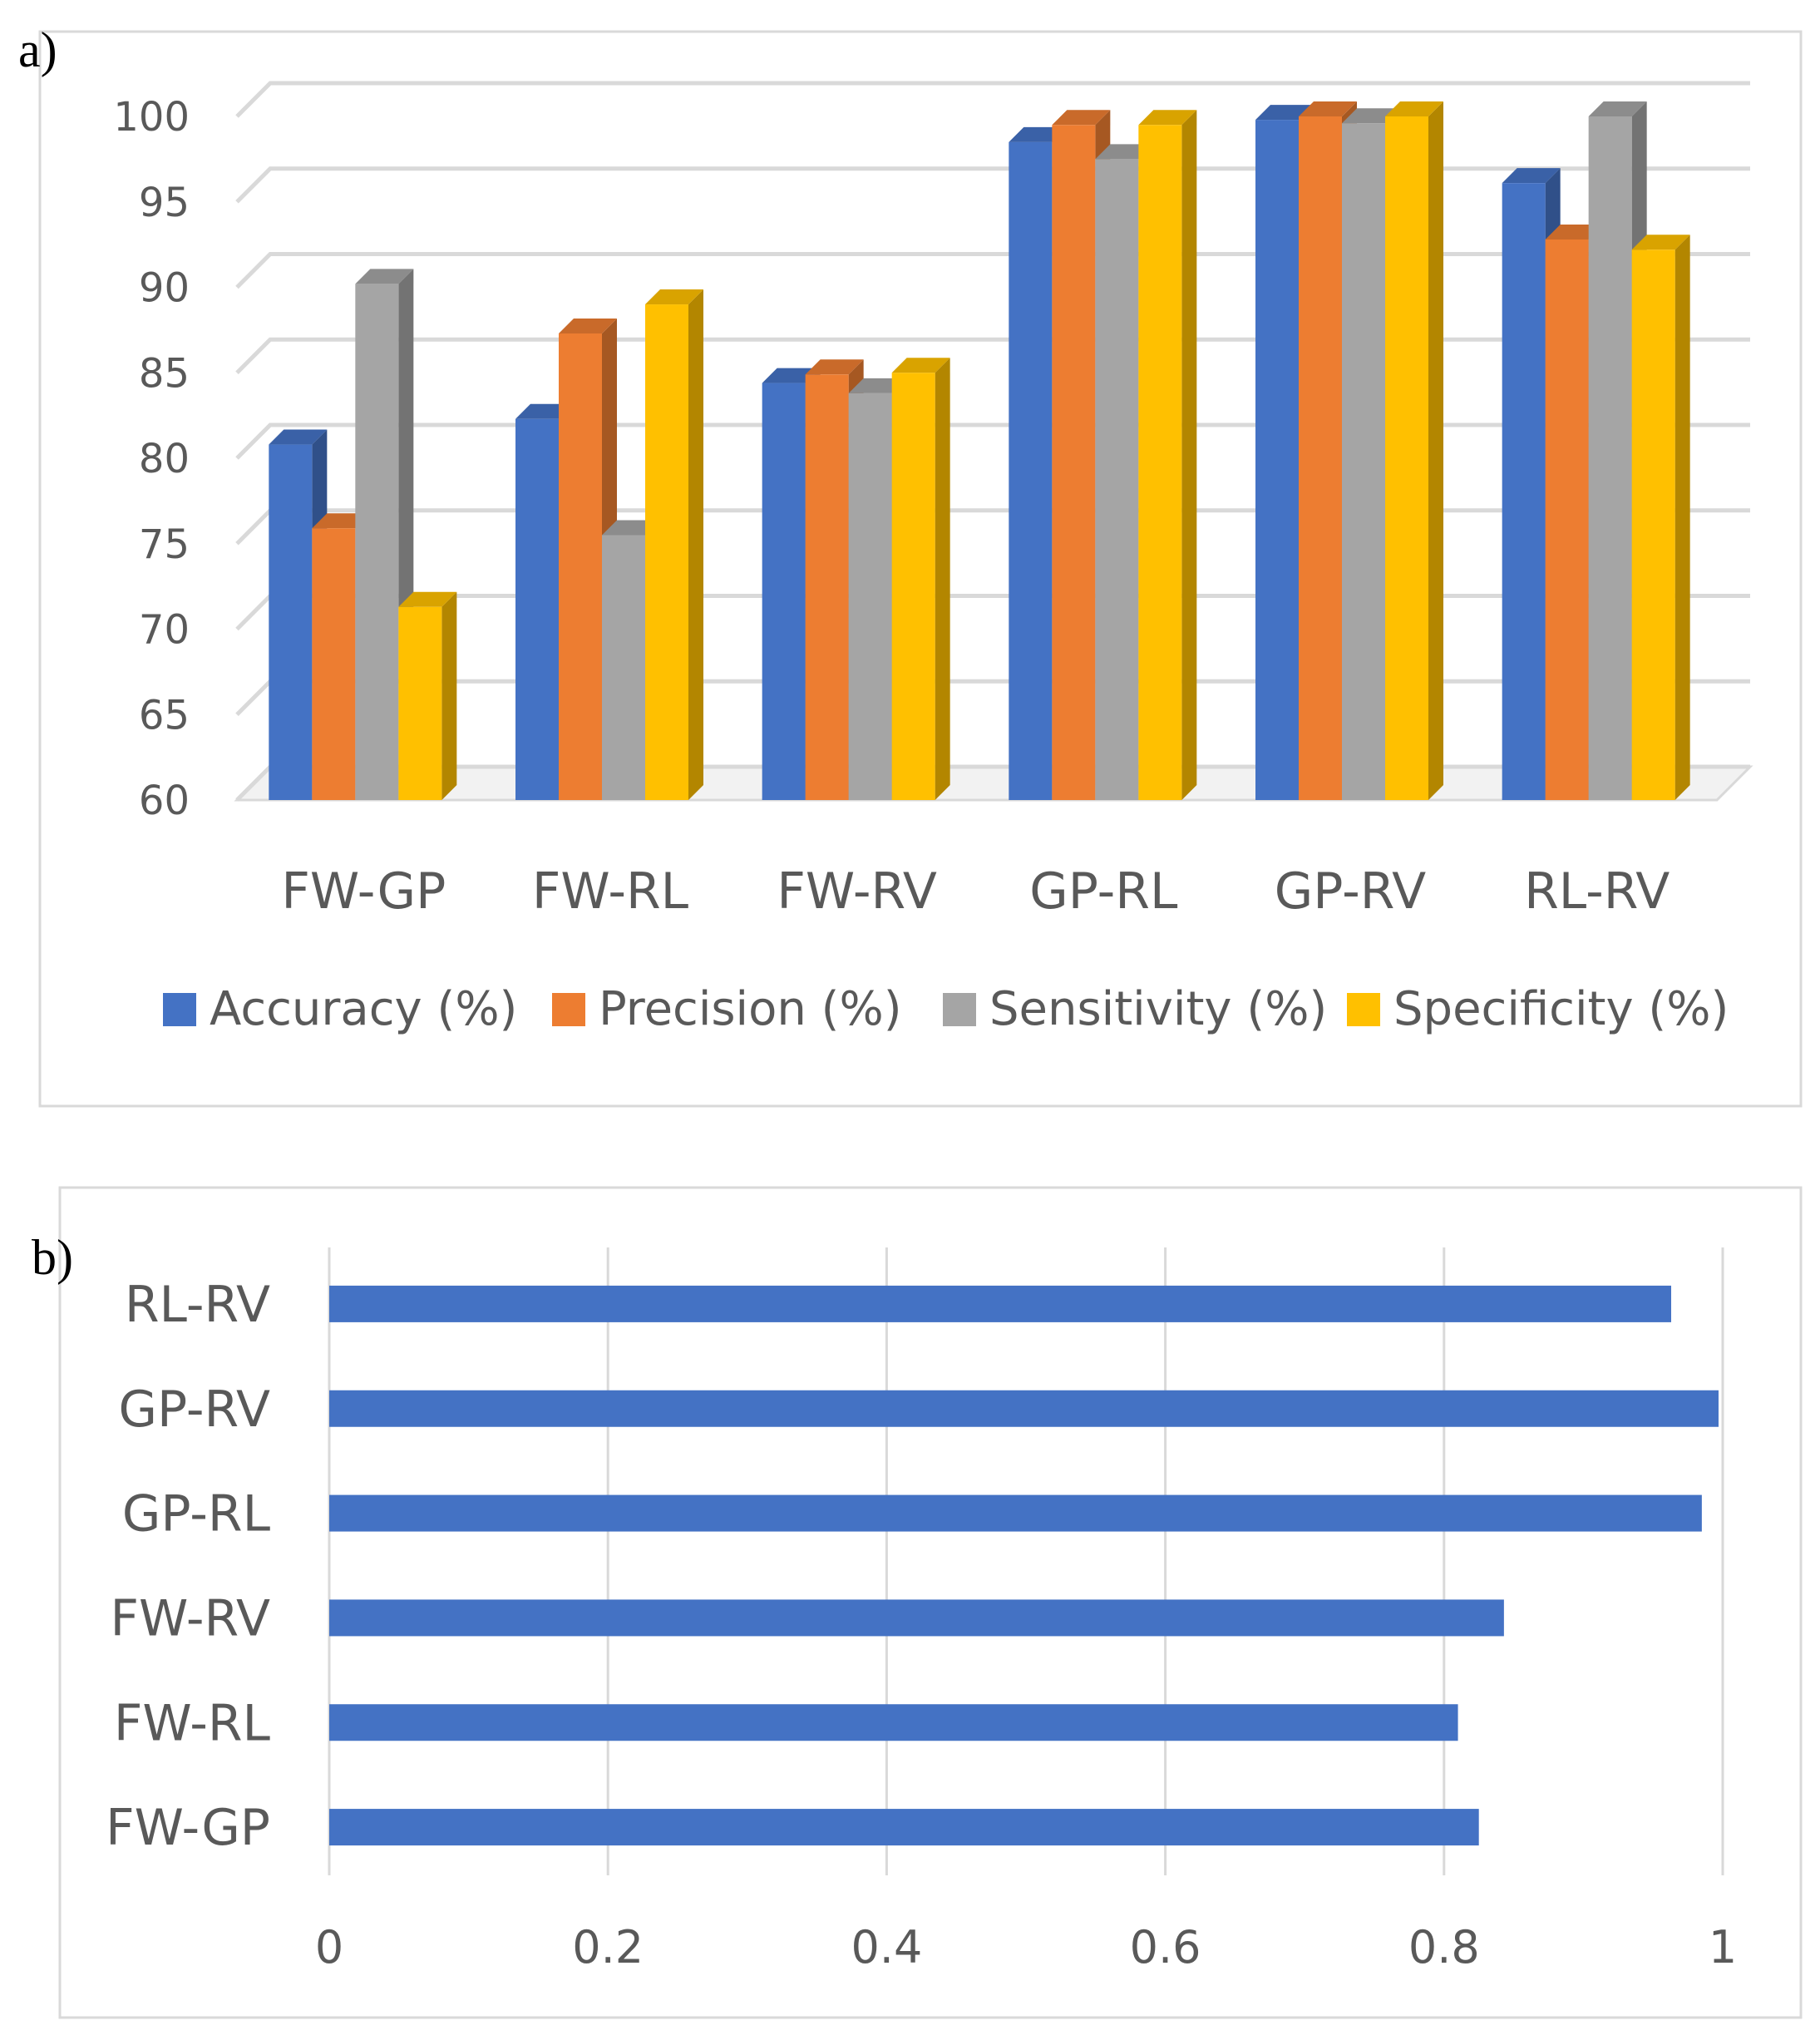 The image size is (1820, 2040). Describe the element at coordinates (188, 1828) in the screenshot. I see `y-category-label: FW-GP` at that location.